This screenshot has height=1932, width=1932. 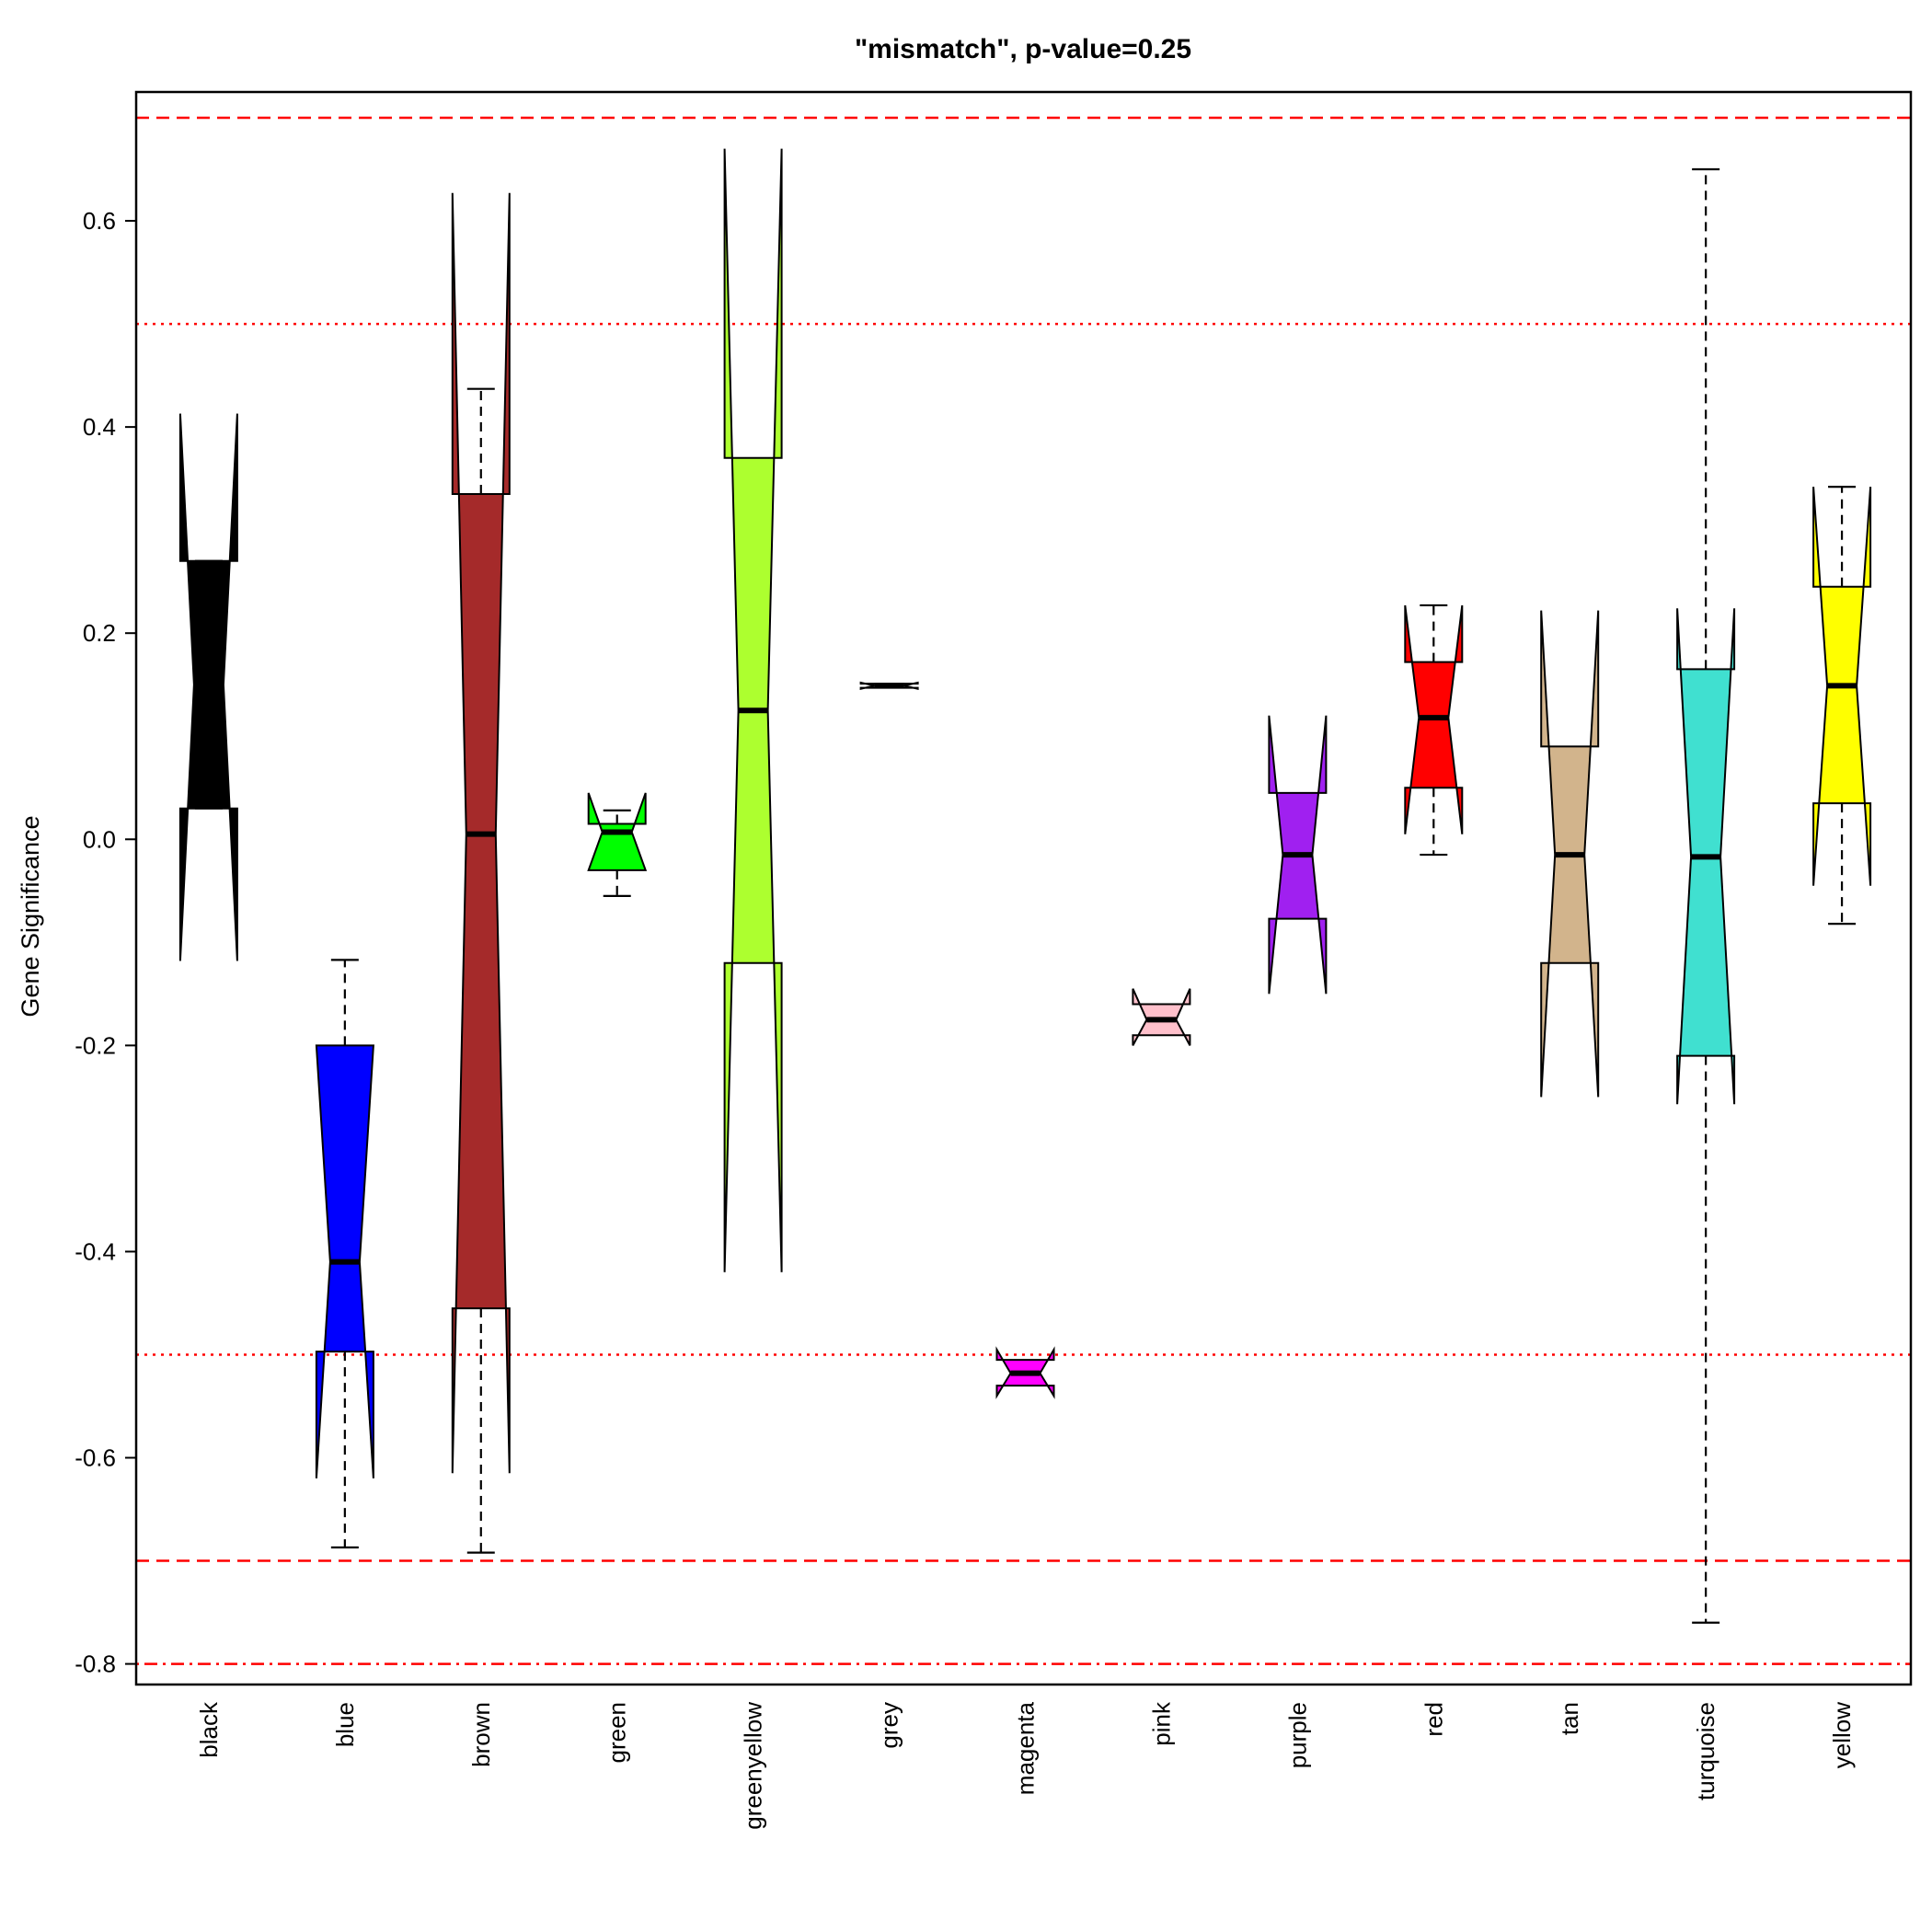 I want to click on x-tick-label: tan, so click(x=1569, y=1718).